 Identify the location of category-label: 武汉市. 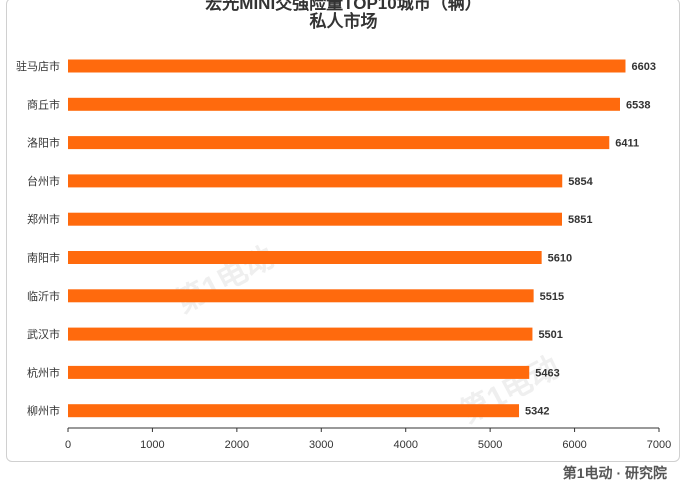
(43, 334).